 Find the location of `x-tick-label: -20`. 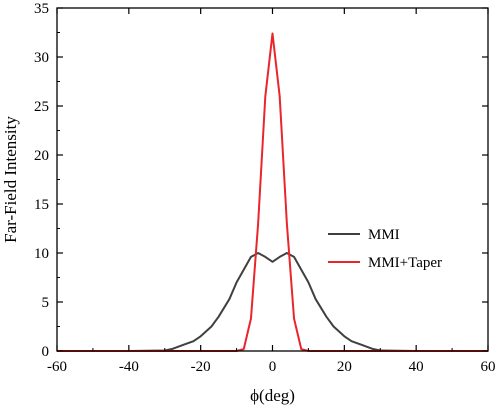

x-tick-label: -20 is located at coordinates (201, 367).